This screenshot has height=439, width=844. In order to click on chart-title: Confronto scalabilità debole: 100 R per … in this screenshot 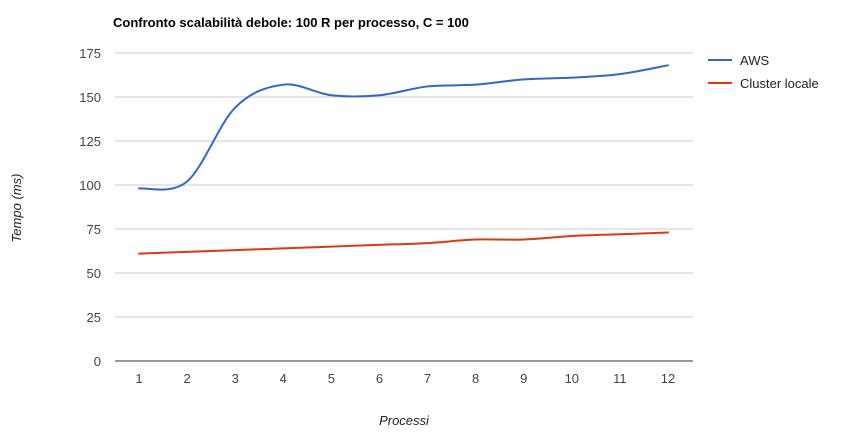, I will do `click(291, 22)`.